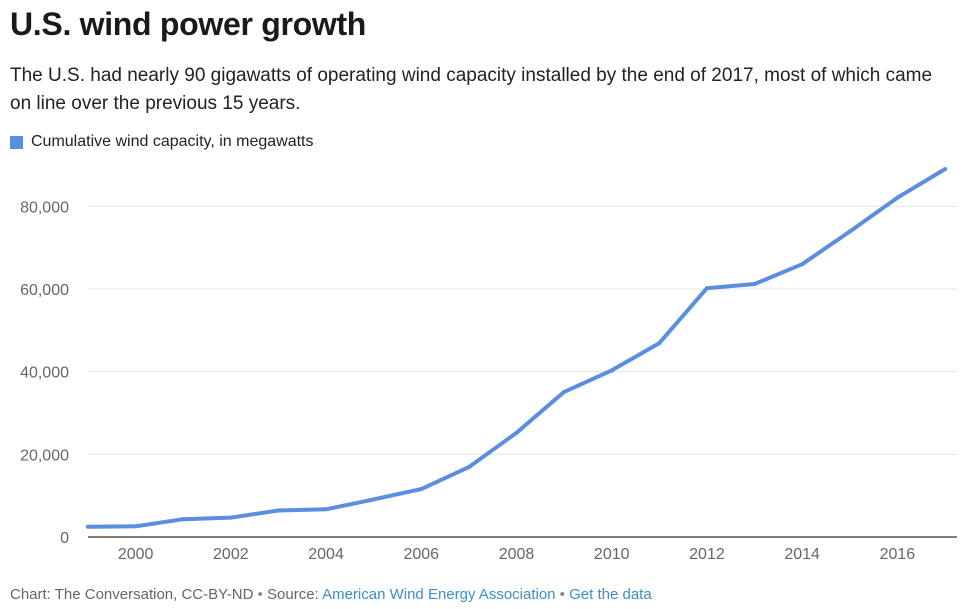  What do you see at coordinates (44, 455) in the screenshot?
I see `y-tick-label: 20,000` at bounding box center [44, 455].